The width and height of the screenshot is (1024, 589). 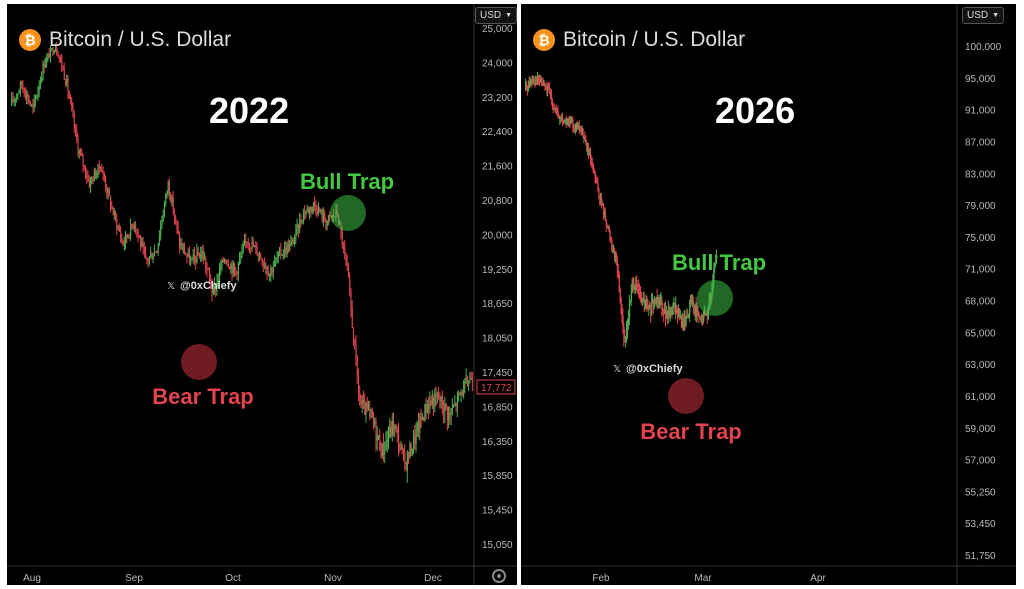 I want to click on y-tick-label: 79,000, so click(x=980, y=206).